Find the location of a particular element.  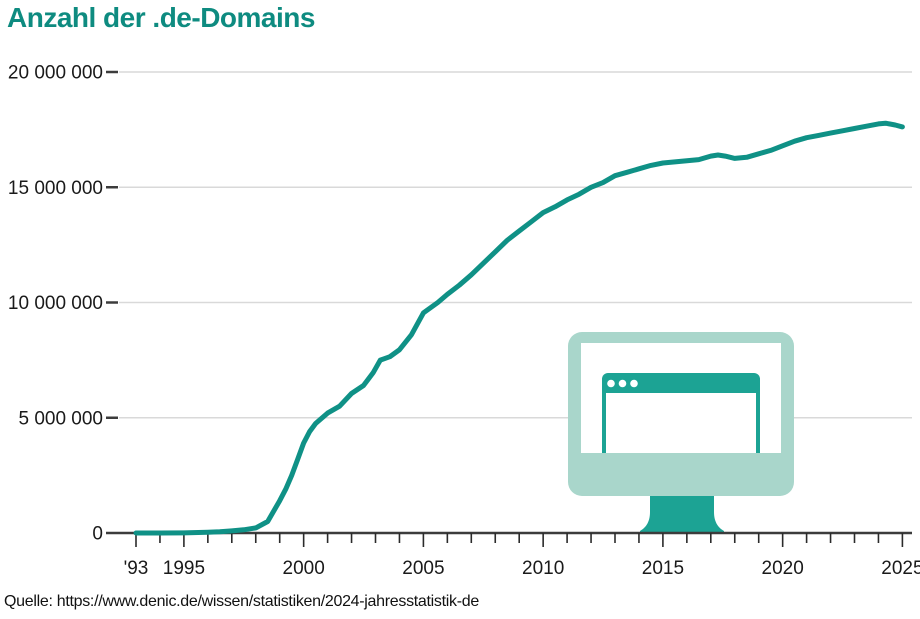

y-tick-label: 15 000 000 is located at coordinates (55, 188).